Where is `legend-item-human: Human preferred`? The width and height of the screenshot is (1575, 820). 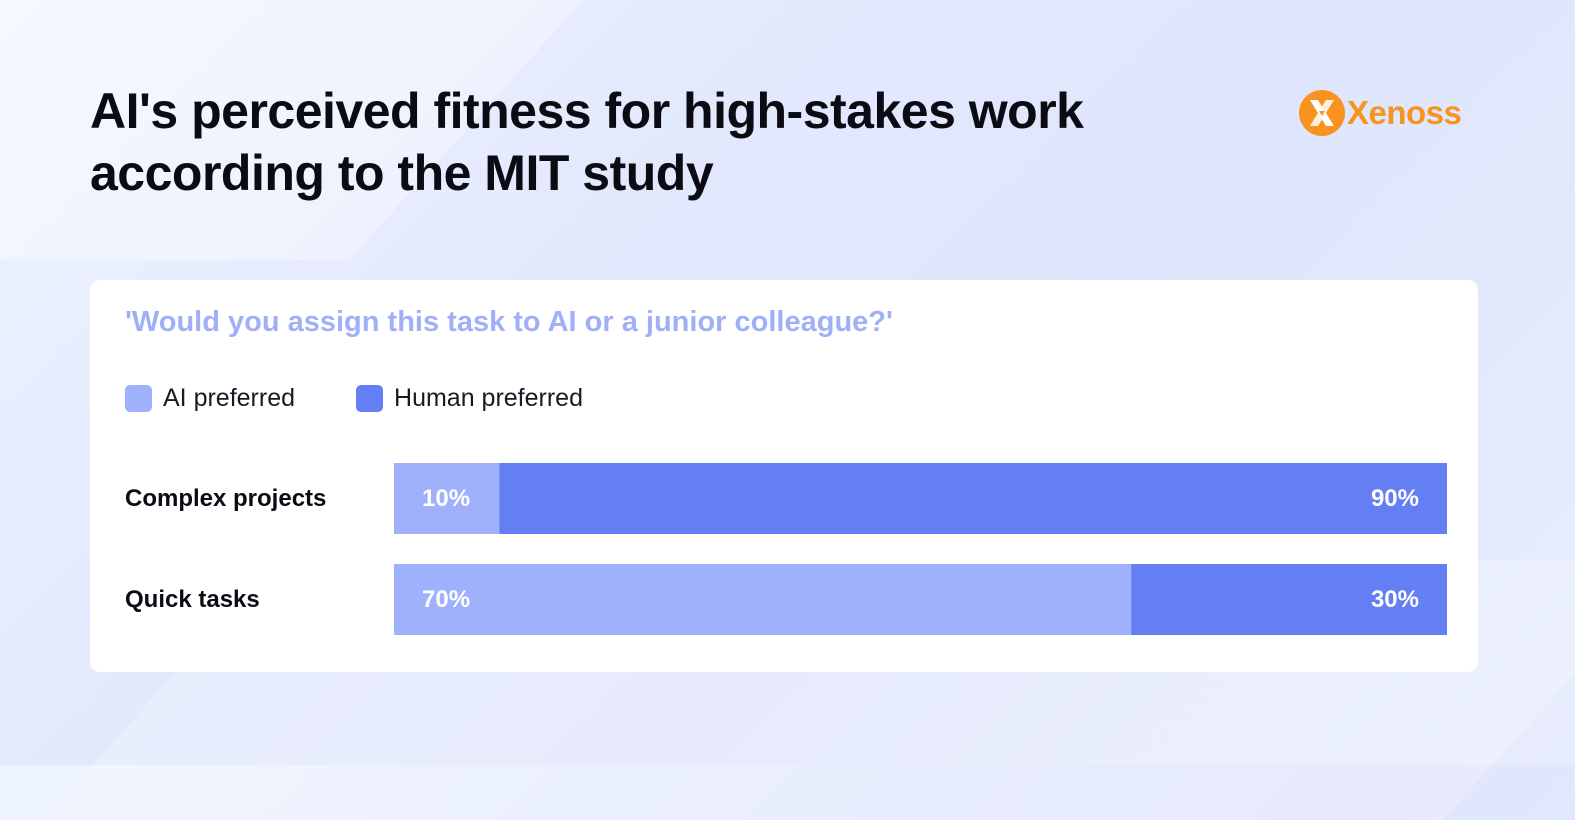
legend-item-human: Human preferred is located at coordinates (469, 398).